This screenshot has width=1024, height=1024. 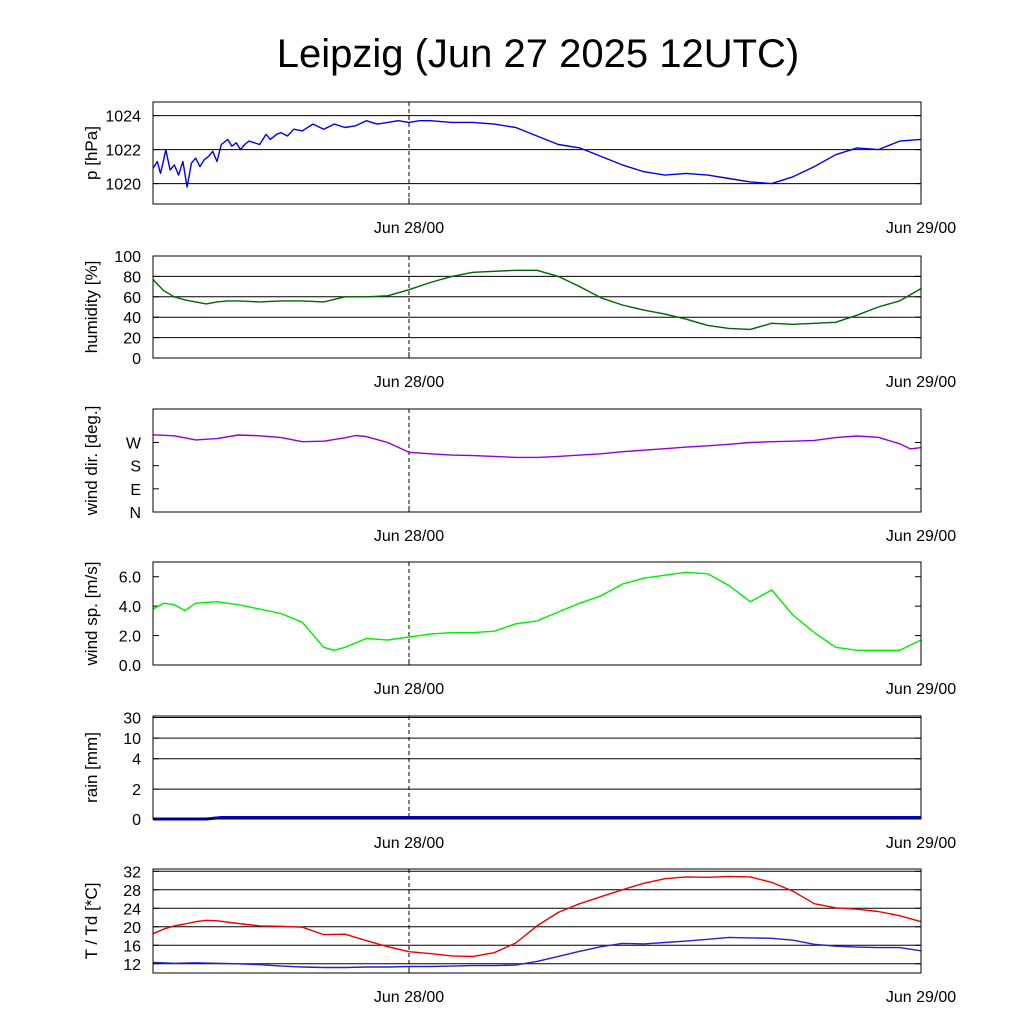 I want to click on y-tick-label: 1024, so click(x=123, y=117).